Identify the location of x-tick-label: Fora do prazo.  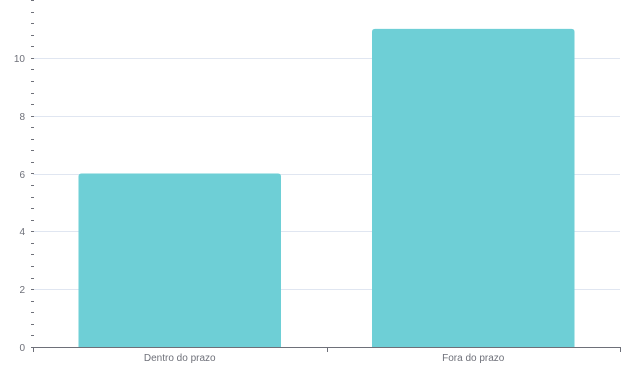
(473, 358).